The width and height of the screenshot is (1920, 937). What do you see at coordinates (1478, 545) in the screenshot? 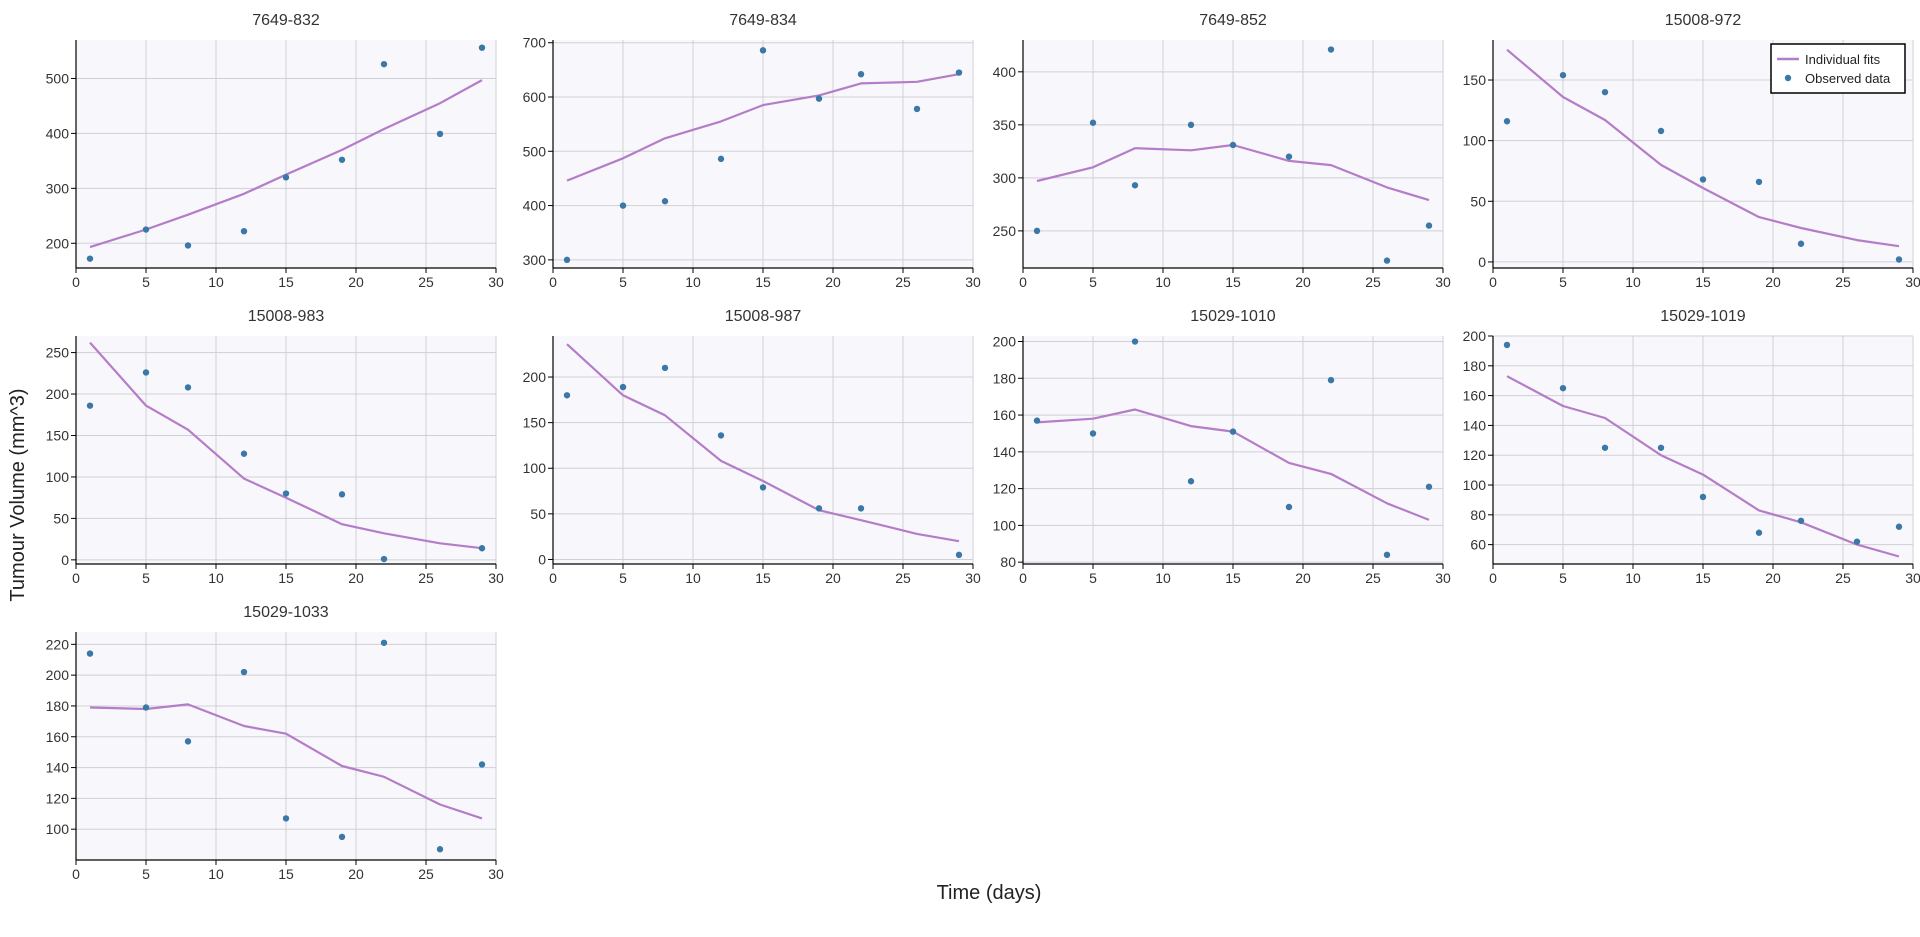
I see `y-tick-label: 60` at bounding box center [1478, 545].